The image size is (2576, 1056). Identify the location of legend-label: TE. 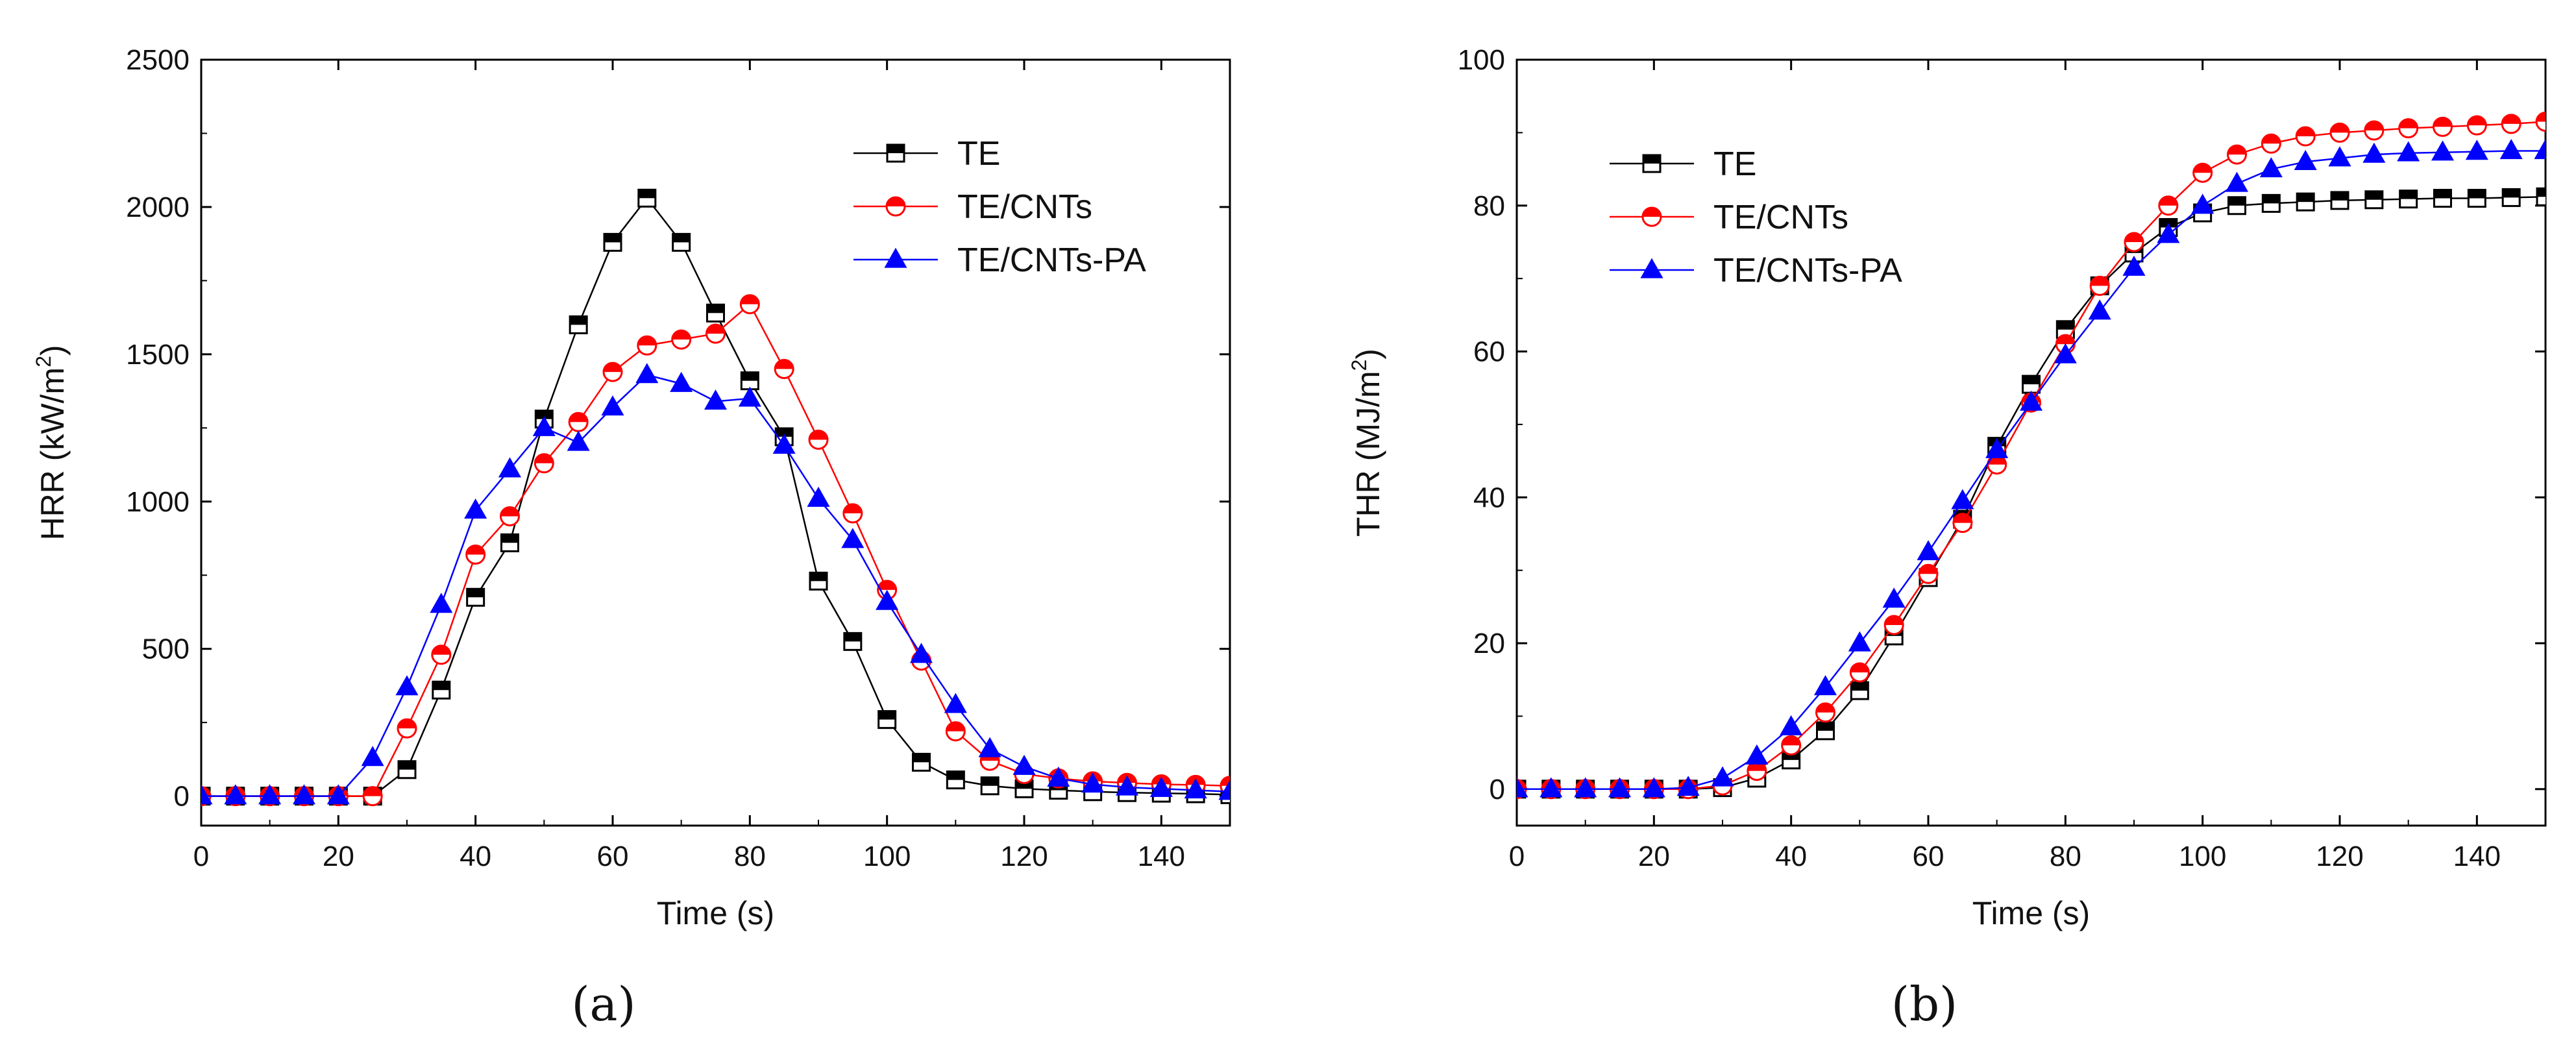
(1734, 164).